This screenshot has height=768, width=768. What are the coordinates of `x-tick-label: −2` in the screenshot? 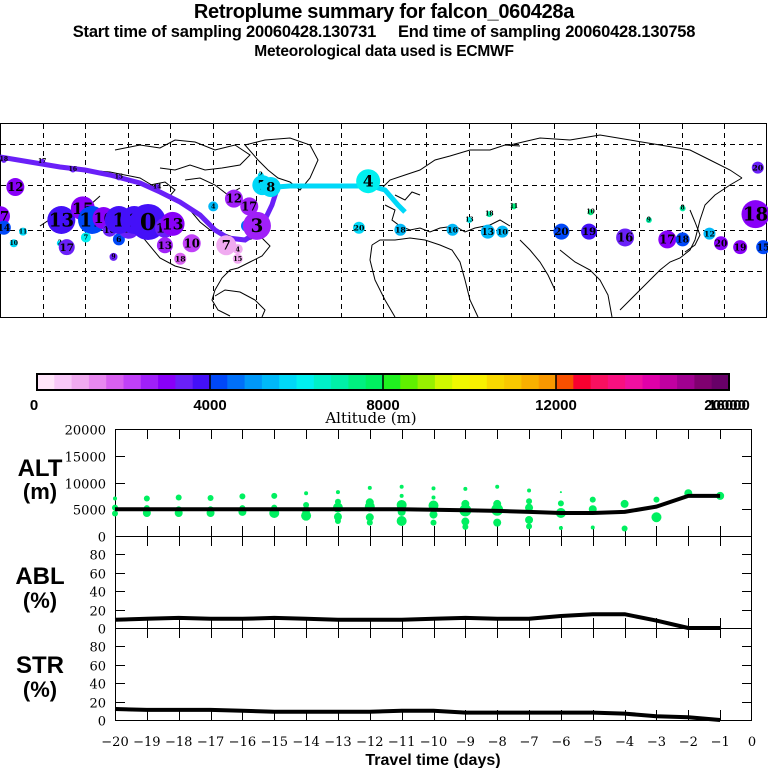 It's located at (688, 742).